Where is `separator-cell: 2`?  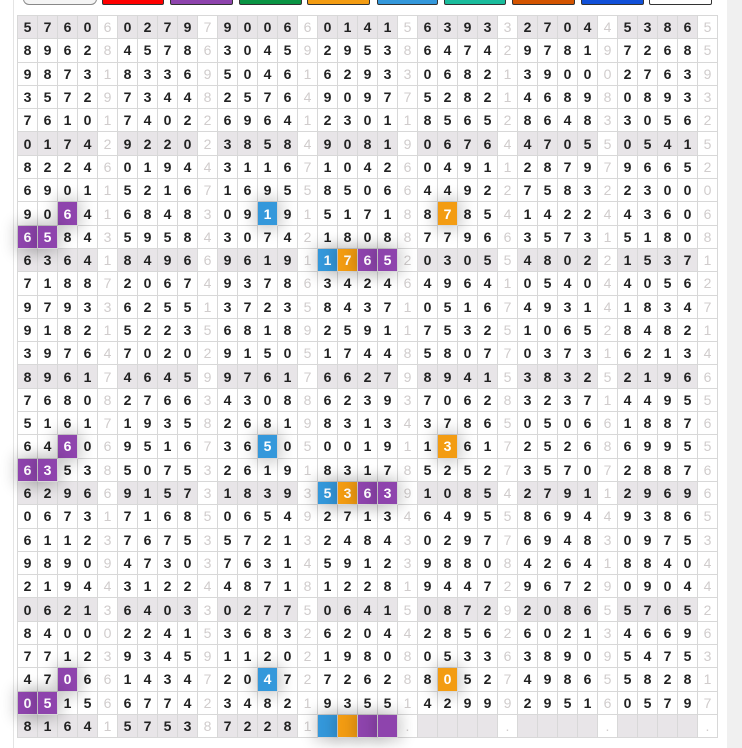
separator-cell: 2 is located at coordinates (308, 657).